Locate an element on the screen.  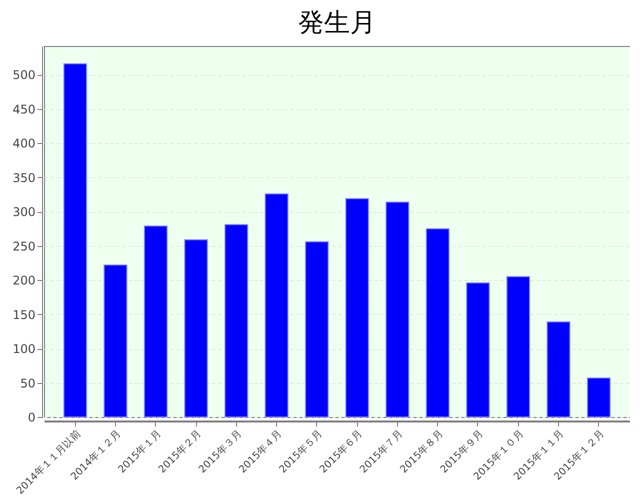
y-tick-label: 450 is located at coordinates (24, 109).